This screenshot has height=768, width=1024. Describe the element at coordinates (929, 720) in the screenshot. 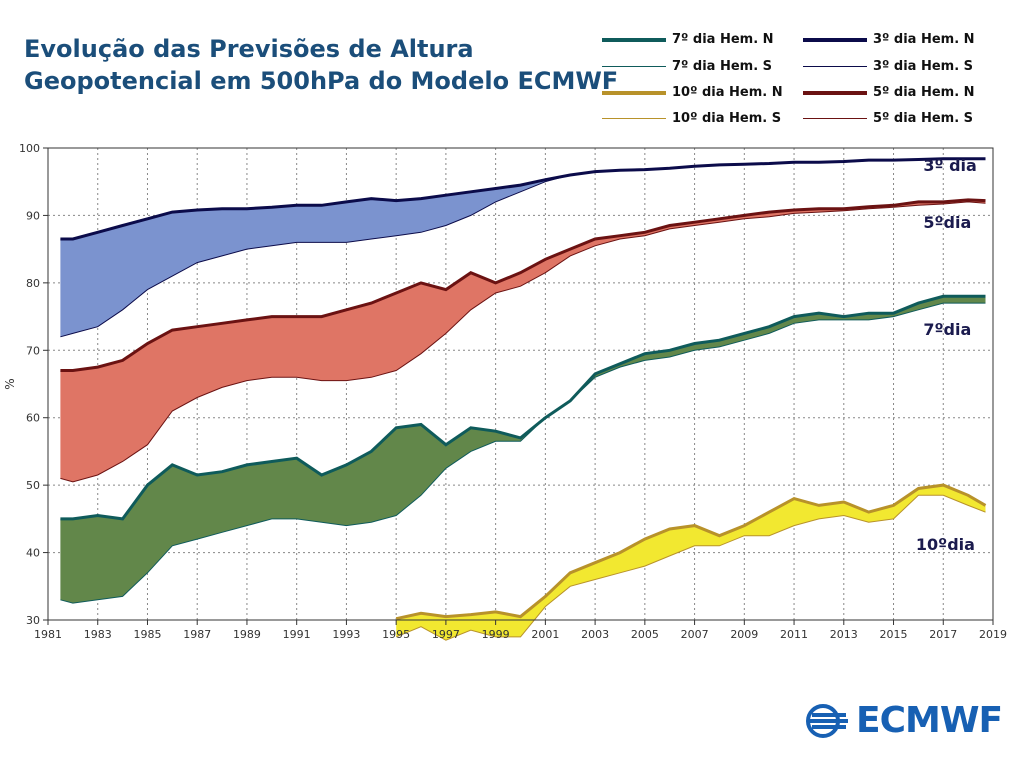

I see `ecmwf-logo-text: ECMWF` at that location.